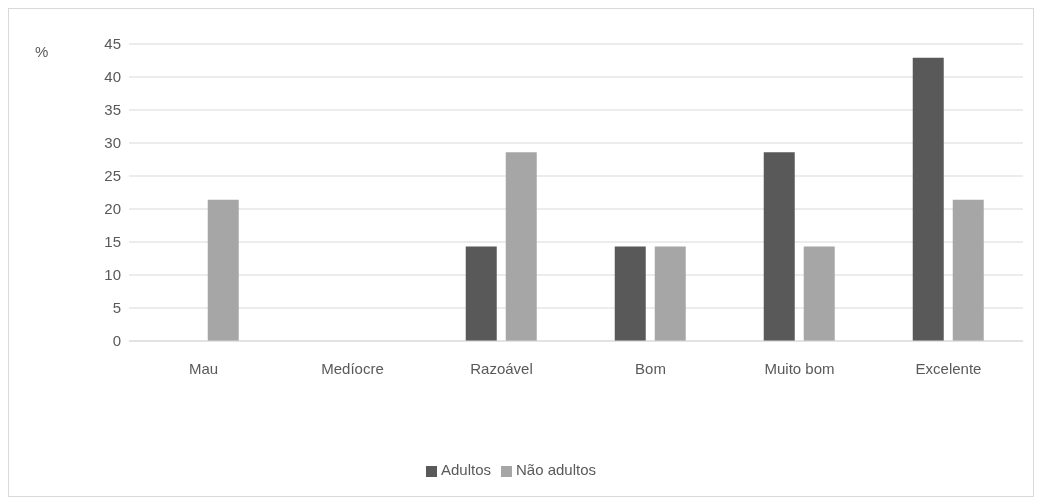  I want to click on y-tick-label: 25, so click(112, 176).